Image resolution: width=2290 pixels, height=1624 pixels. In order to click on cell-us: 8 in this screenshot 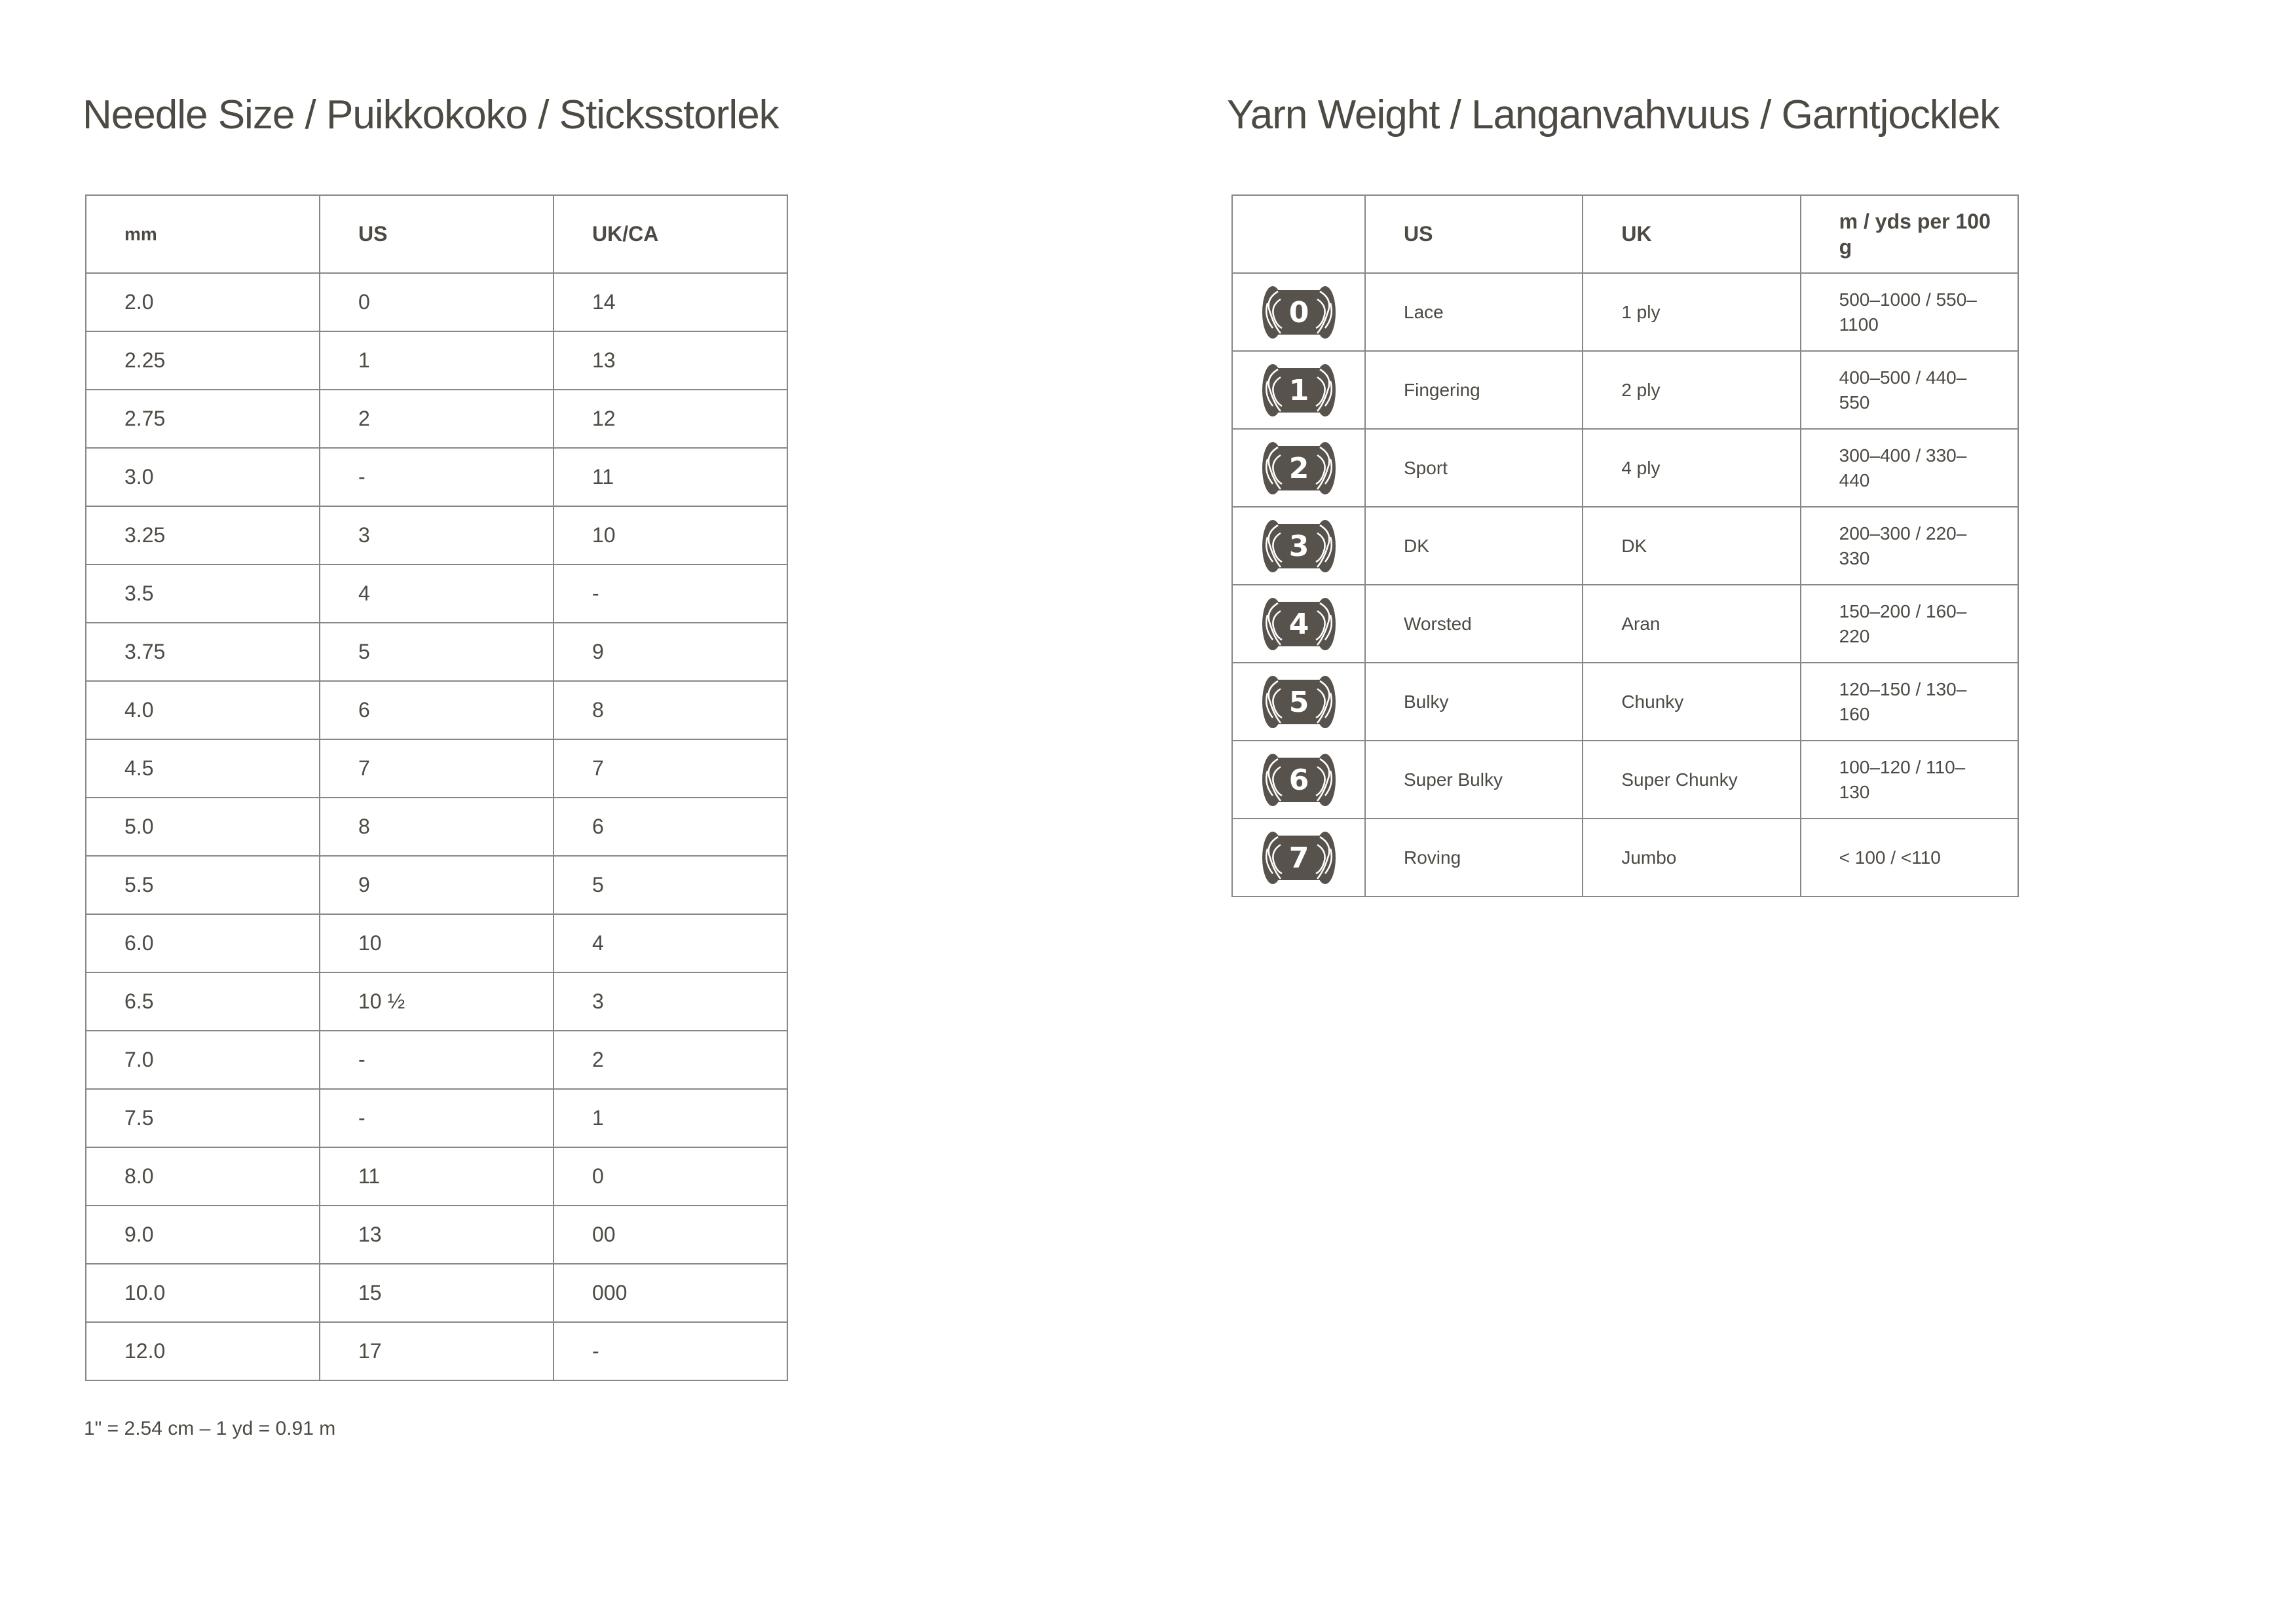, I will do `click(436, 827)`.